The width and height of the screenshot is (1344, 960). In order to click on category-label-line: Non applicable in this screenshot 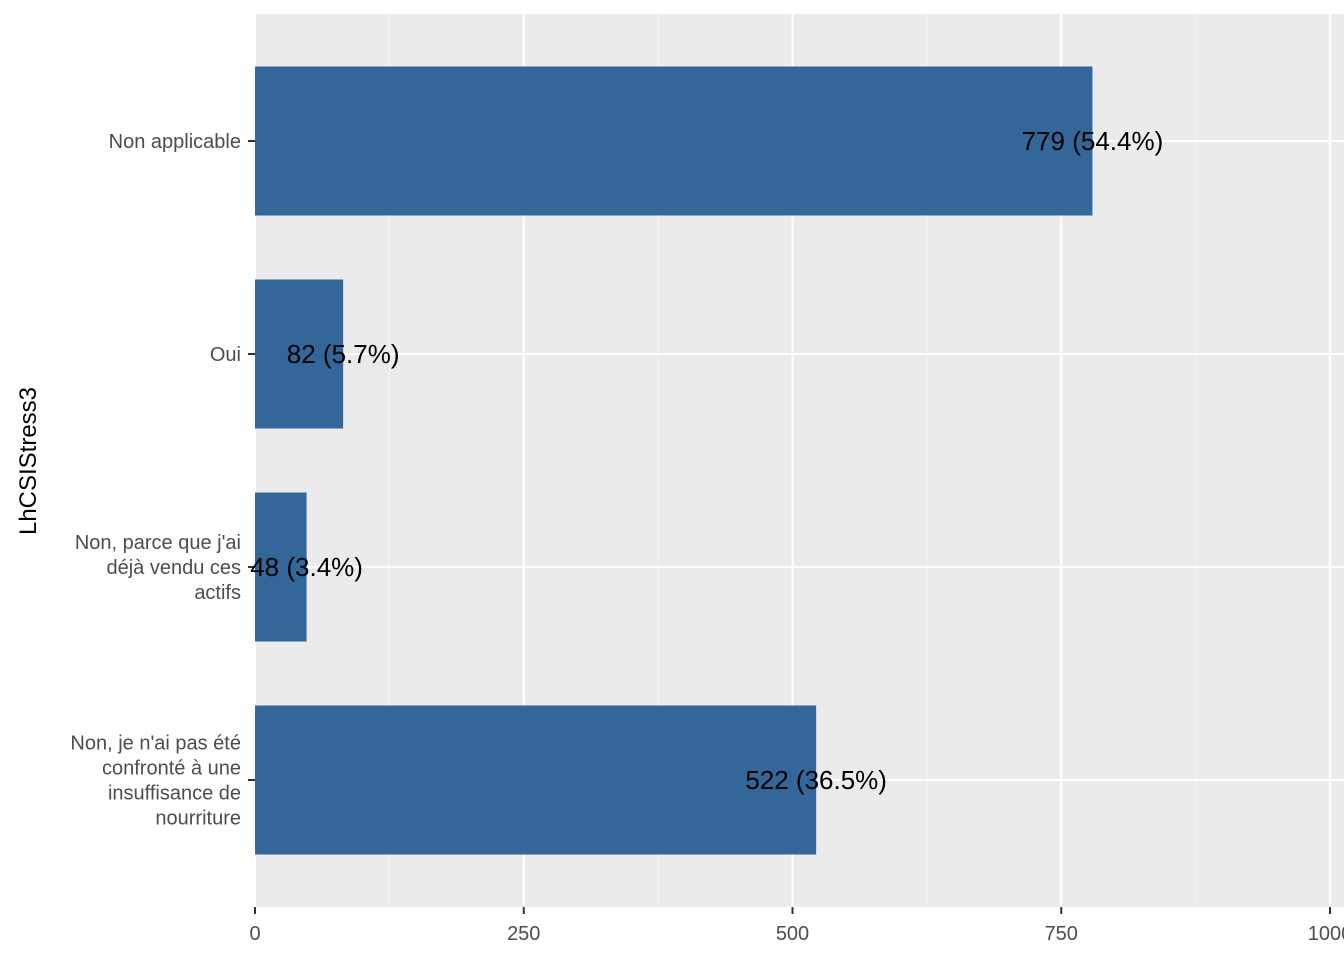, I will do `click(175, 142)`.